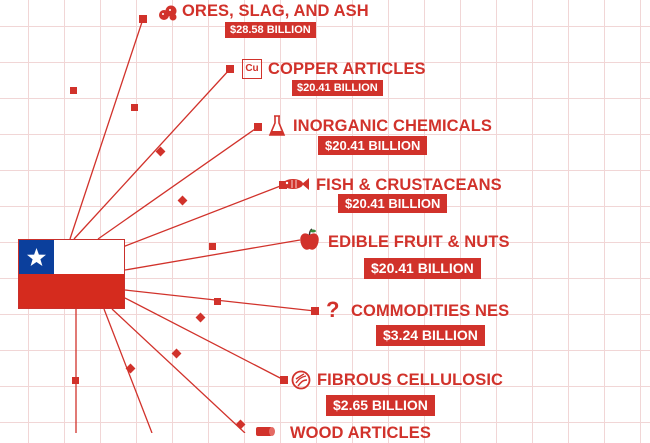 The height and width of the screenshot is (443, 650). What do you see at coordinates (168, 13) in the screenshot?
I see `ore-rocks-icon` at bounding box center [168, 13].